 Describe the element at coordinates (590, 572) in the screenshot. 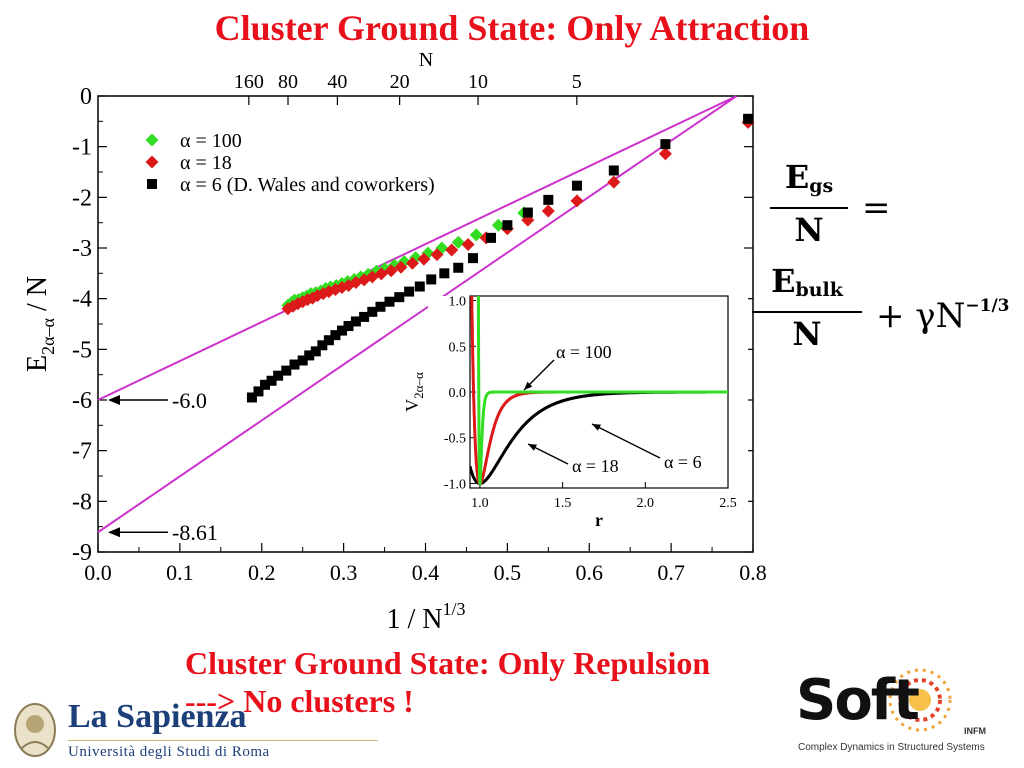

I see `x-tick-label: 0.6` at that location.